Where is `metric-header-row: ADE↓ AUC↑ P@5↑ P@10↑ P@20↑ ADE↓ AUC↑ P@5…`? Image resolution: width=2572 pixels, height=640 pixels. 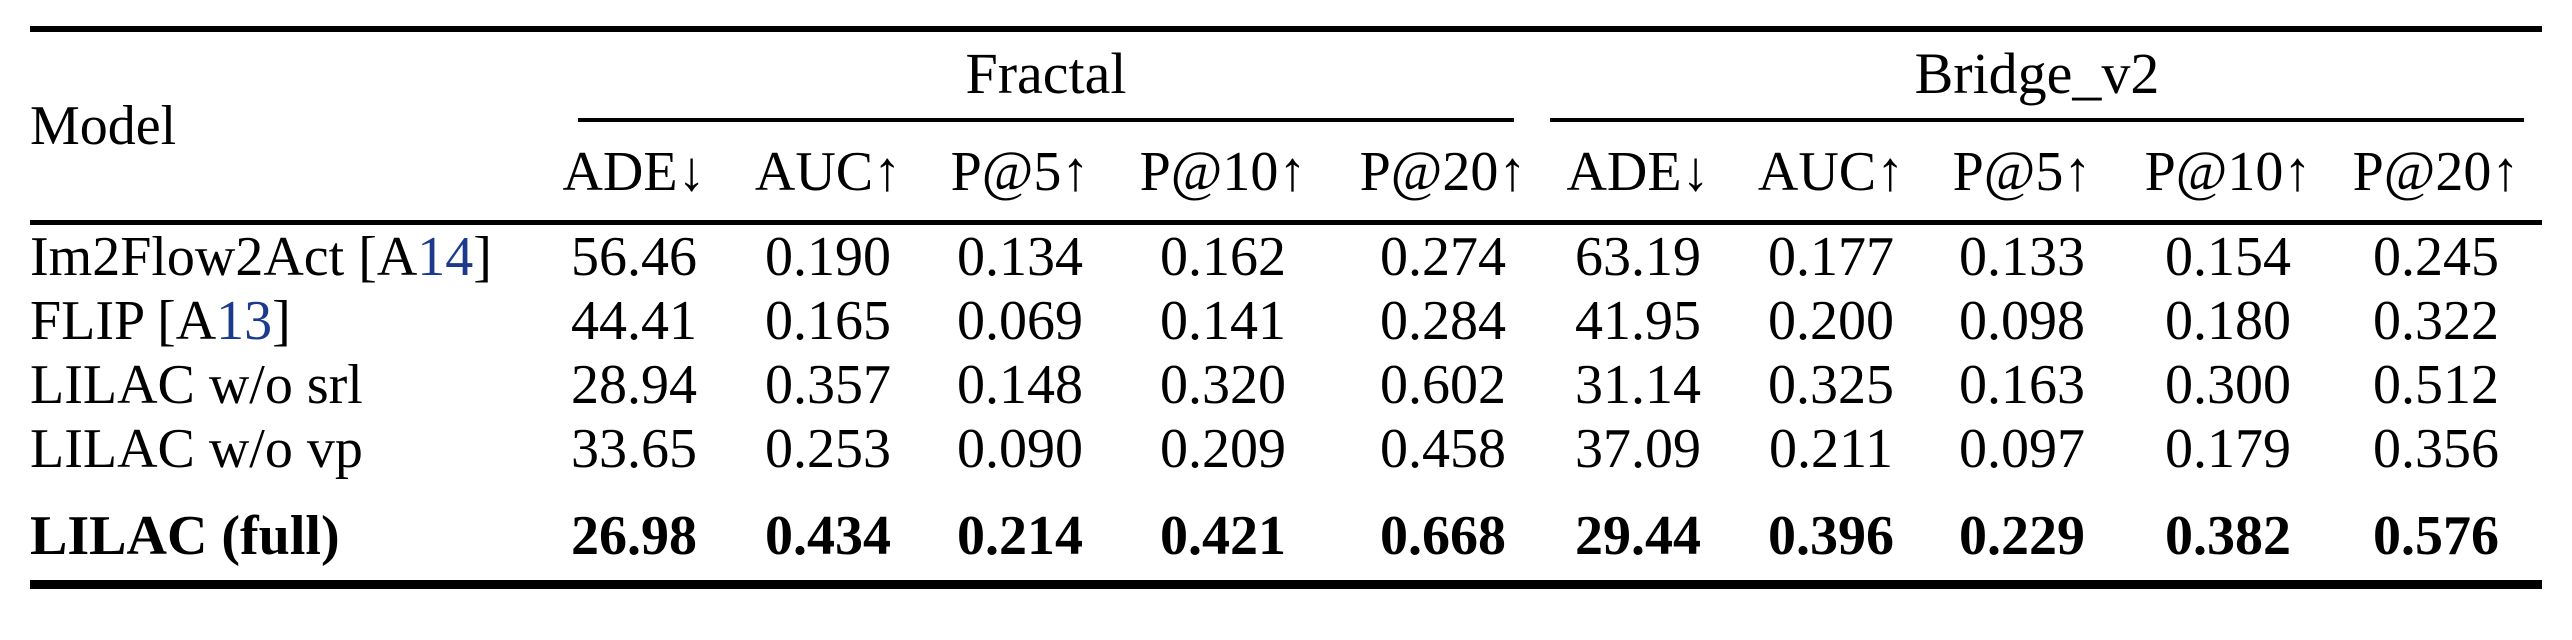 metric-header-row: ADE↓ AUC↑ P@5↑ P@10↑ P@20↑ ADE↓ AUC↑ P@5… is located at coordinates (1286, 172).